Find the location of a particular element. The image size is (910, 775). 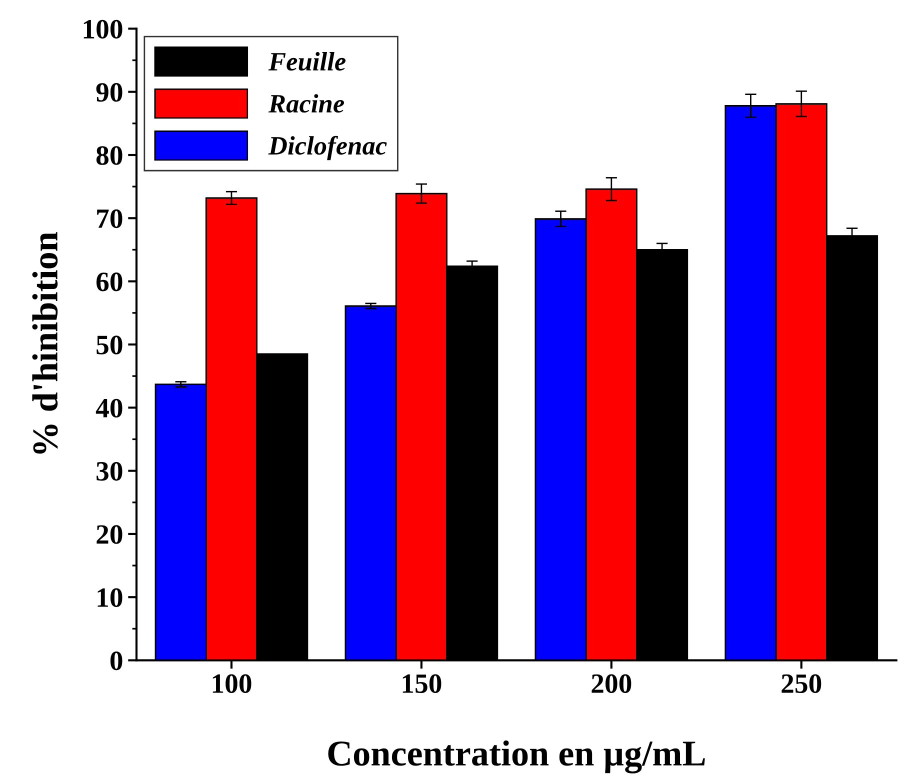

y-tick-label: 40 is located at coordinates (109, 408).